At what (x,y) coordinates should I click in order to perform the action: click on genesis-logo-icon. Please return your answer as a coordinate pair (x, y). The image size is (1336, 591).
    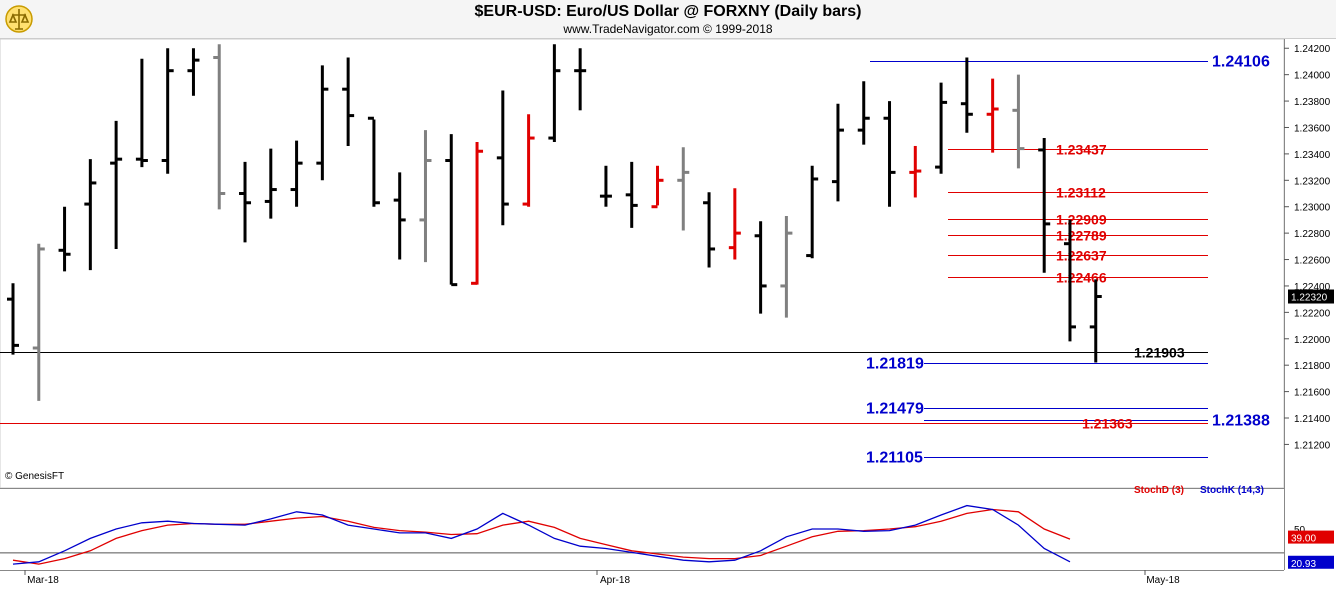
    Looking at the image, I should click on (19, 19).